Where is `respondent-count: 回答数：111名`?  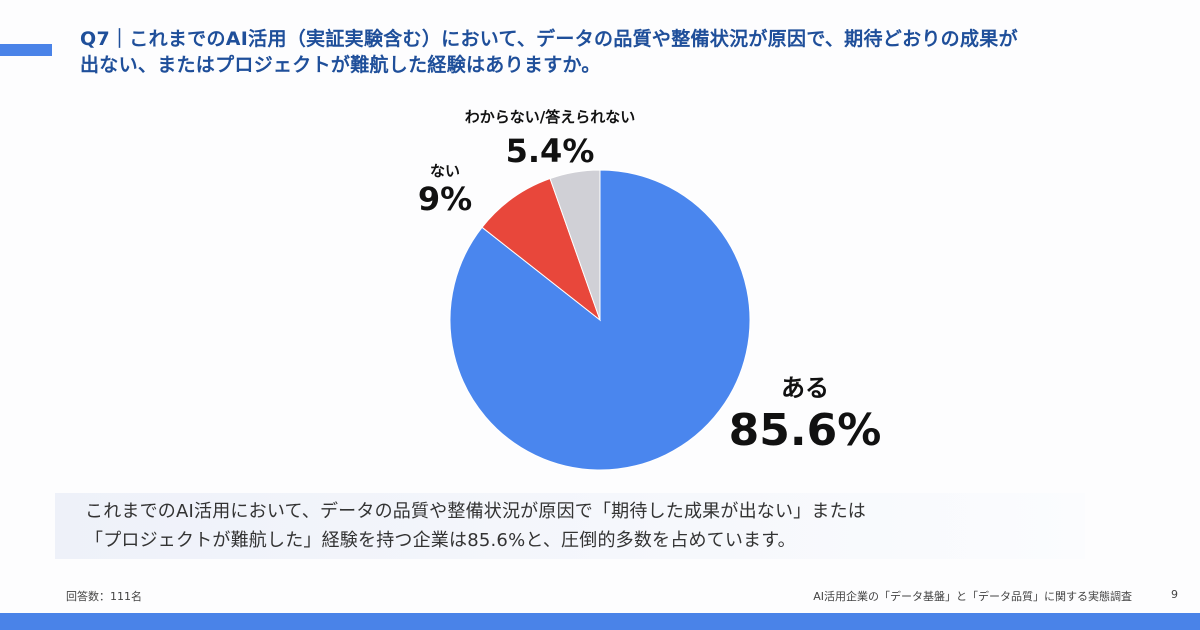
respondent-count: 回答数：111名 is located at coordinates (104, 596).